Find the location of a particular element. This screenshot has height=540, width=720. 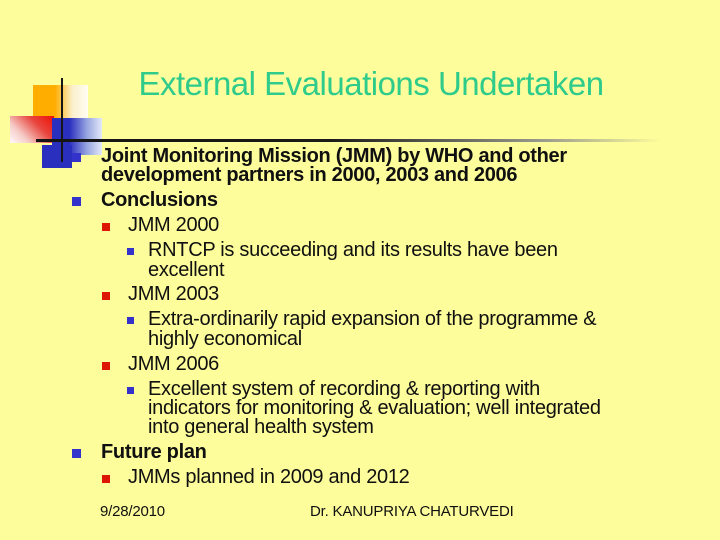

decoration-orange-square-icon is located at coordinates (60, 101).